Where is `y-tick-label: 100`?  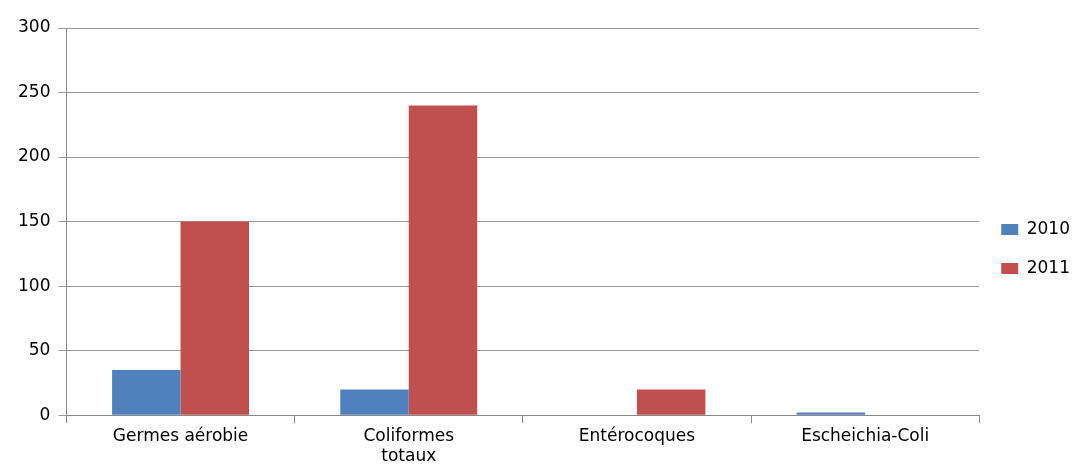
y-tick-label: 100 is located at coordinates (34, 284).